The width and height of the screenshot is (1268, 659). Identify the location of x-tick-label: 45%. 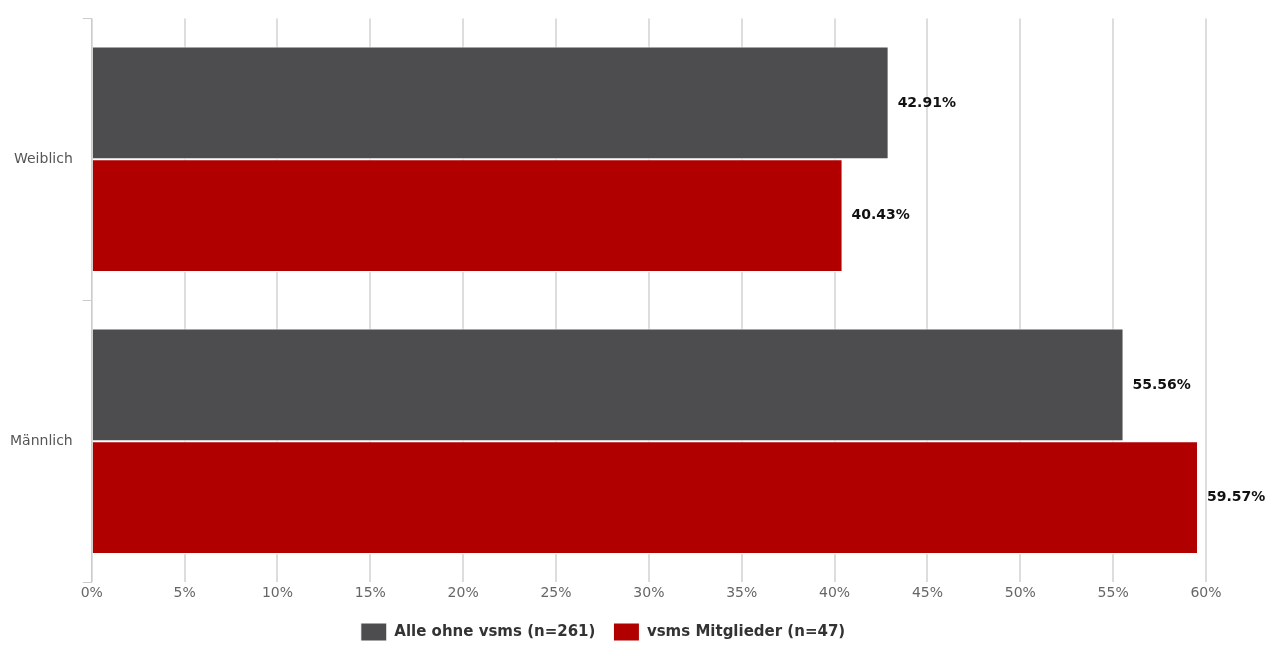
(927, 592).